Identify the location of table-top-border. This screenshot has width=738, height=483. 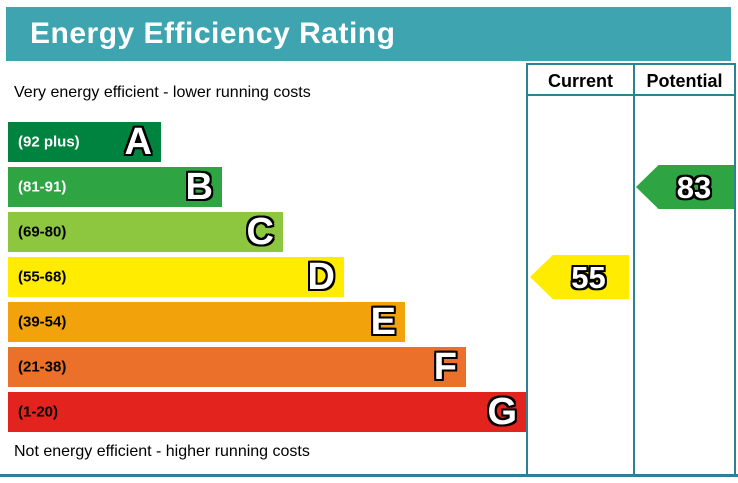
(631, 64).